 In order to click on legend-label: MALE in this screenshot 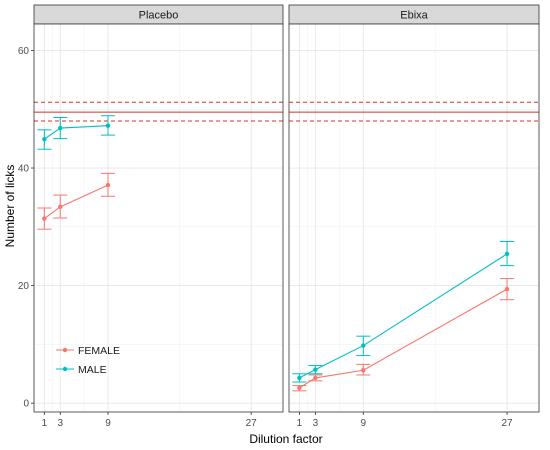, I will do `click(92, 370)`.